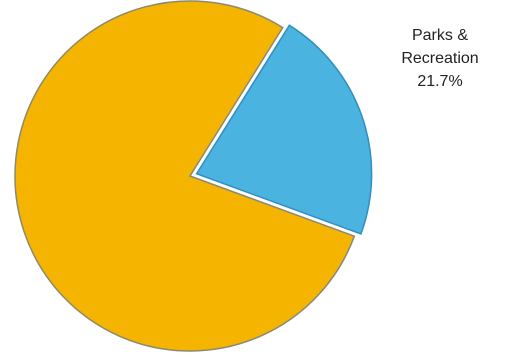 This screenshot has width=511, height=357. I want to click on slice-value-label: 21.7%, so click(440, 81).